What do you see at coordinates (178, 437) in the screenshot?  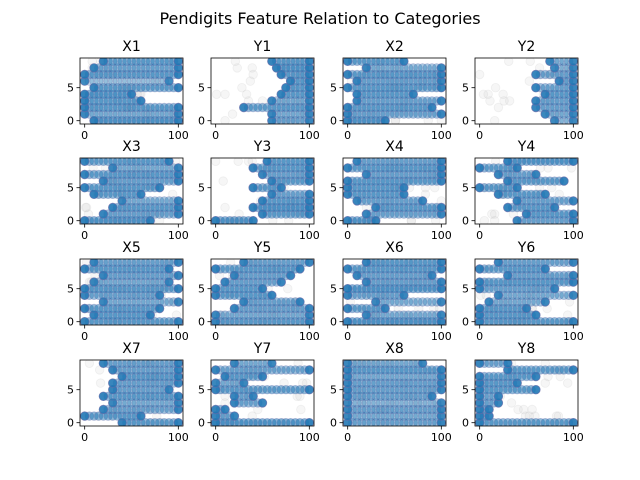 I see `x-tick-label: 100` at bounding box center [178, 437].